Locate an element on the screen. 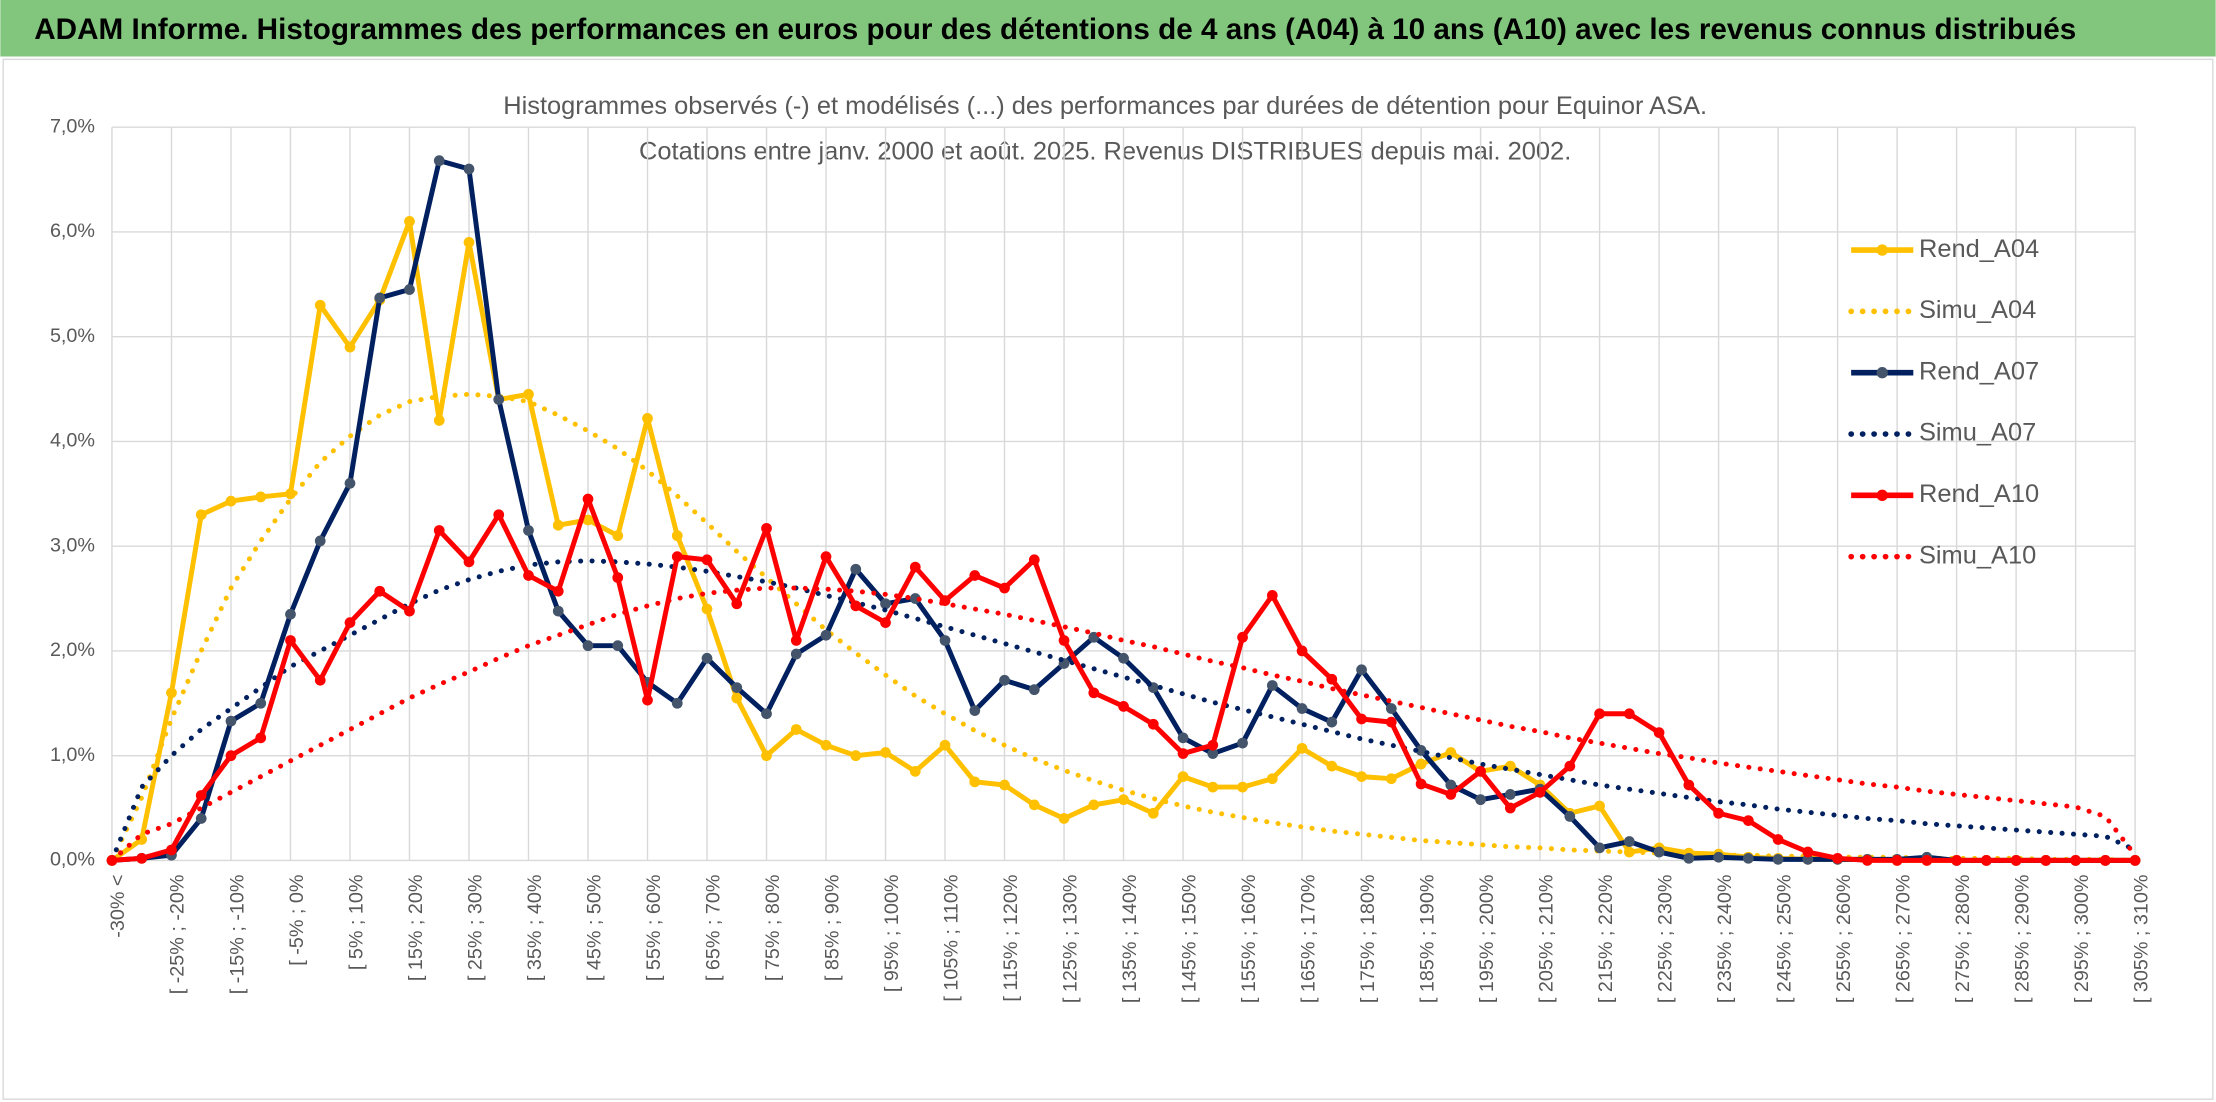 The width and height of the screenshot is (2216, 1102). legend-label: Rend_A04 is located at coordinates (1979, 249).